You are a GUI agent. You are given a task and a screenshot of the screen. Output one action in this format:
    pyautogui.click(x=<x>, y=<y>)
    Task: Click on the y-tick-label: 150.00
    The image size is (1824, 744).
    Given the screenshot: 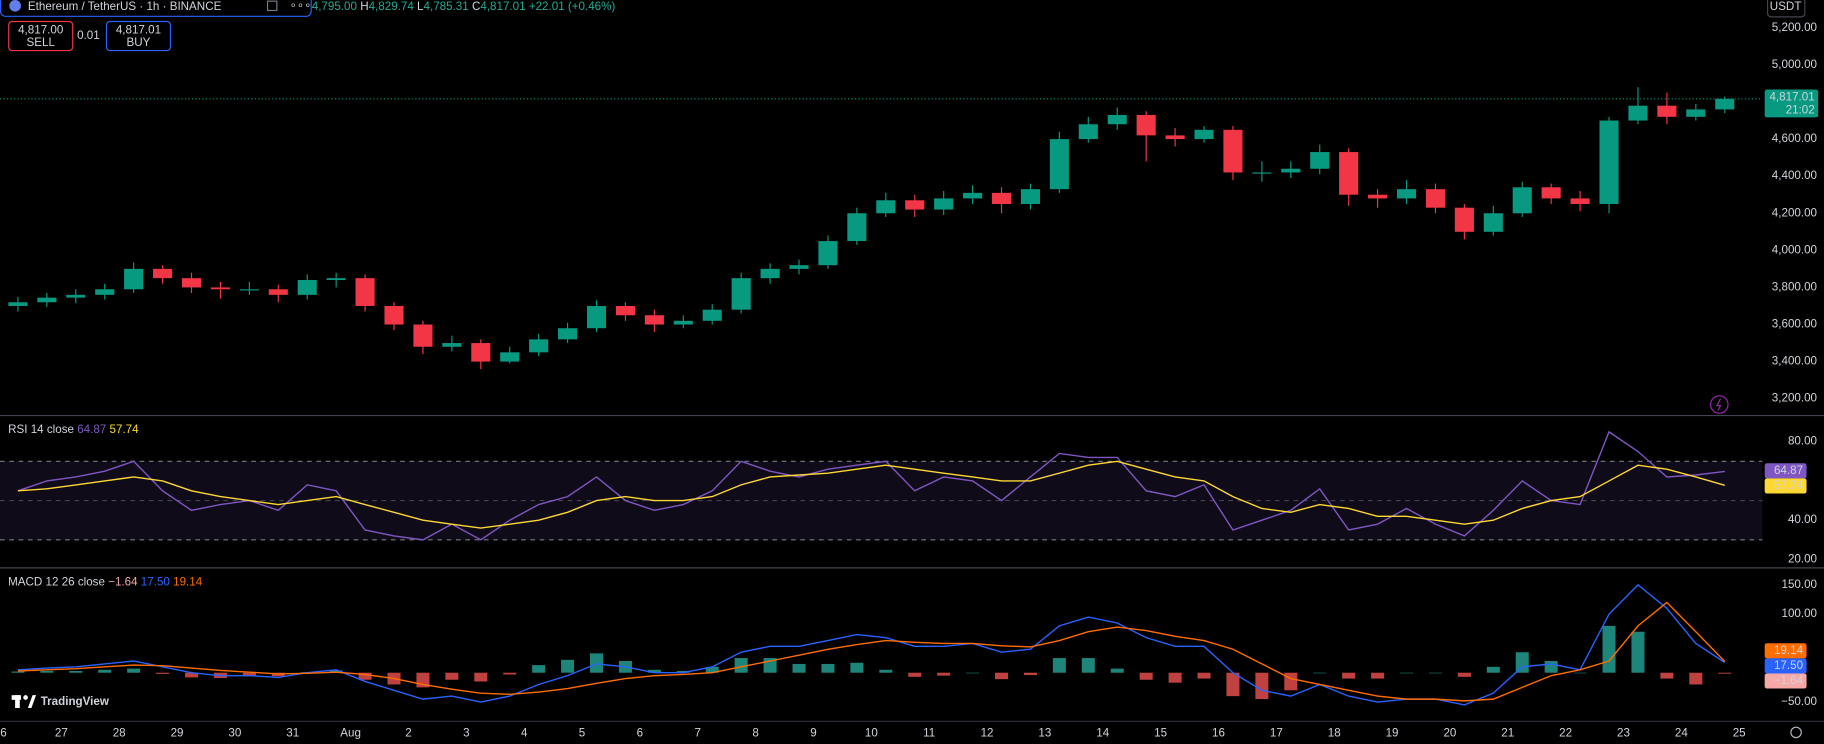 What is the action you would take?
    pyautogui.click(x=1799, y=584)
    